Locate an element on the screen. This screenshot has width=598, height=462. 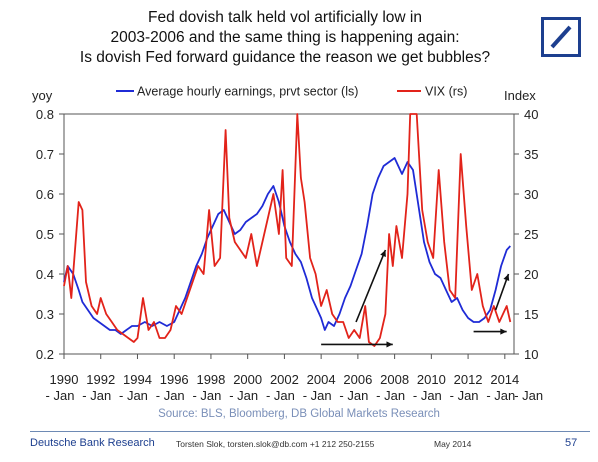
left-tick-label: 0.7 is located at coordinates (45, 154).